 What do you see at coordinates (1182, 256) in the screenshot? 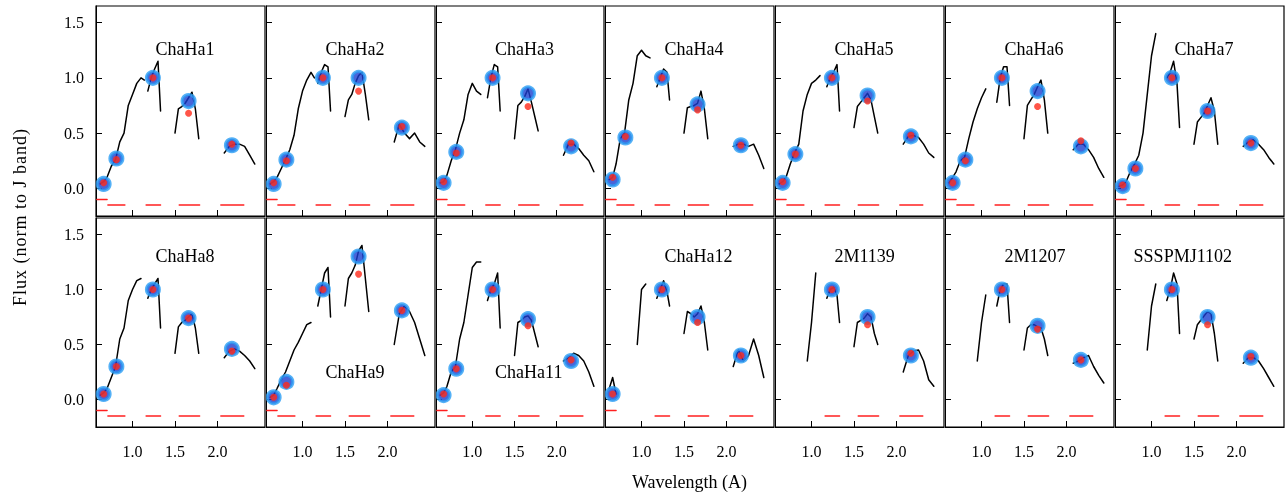
I see `text: SSSPMJ1102` at bounding box center [1182, 256].